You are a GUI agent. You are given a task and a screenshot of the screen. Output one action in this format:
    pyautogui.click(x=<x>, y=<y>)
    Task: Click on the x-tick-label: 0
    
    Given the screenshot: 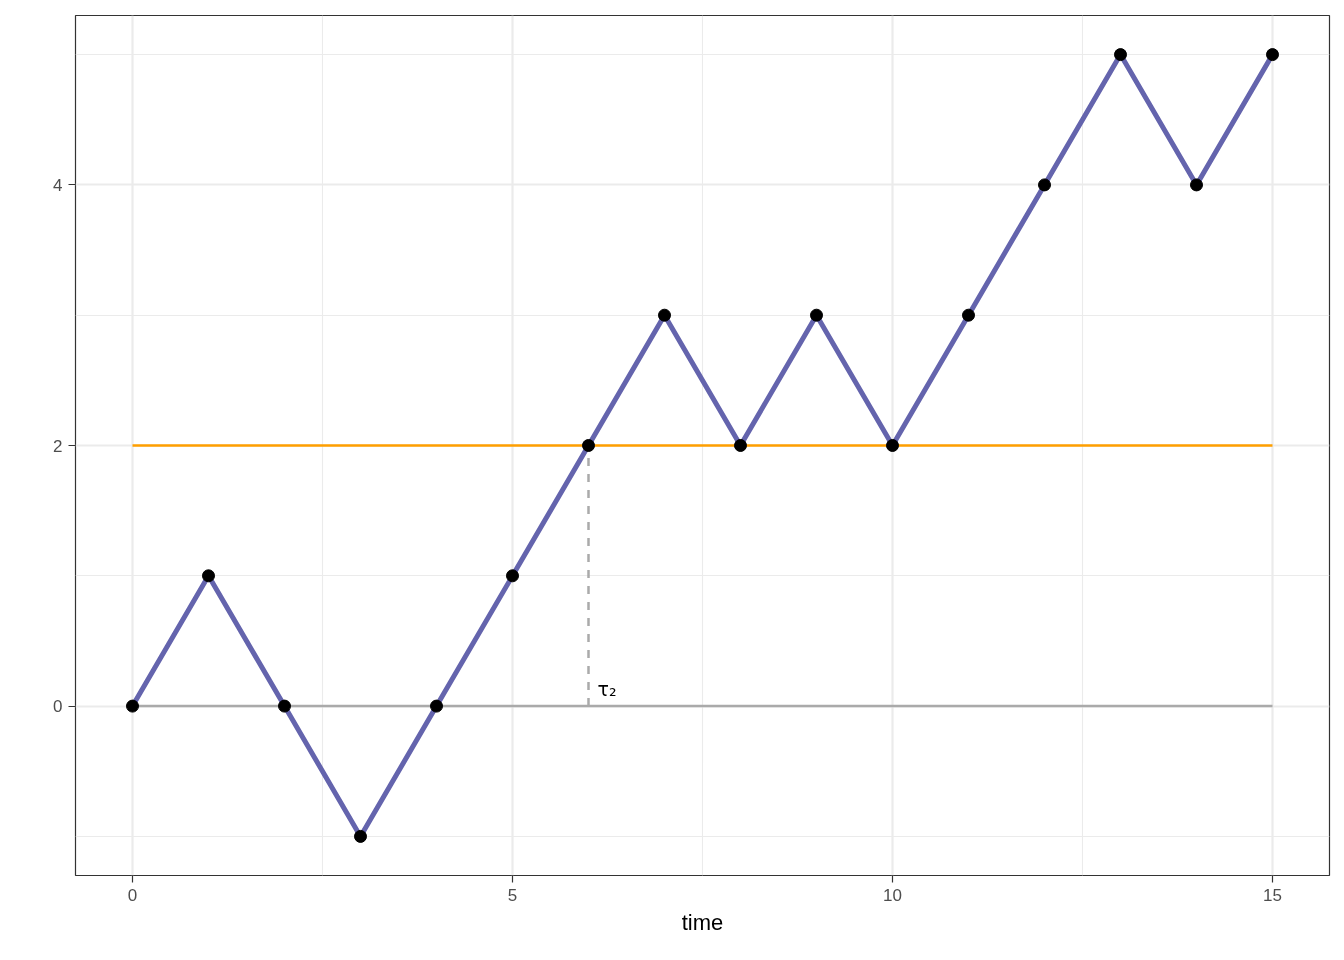 What is the action you would take?
    pyautogui.click(x=132, y=895)
    